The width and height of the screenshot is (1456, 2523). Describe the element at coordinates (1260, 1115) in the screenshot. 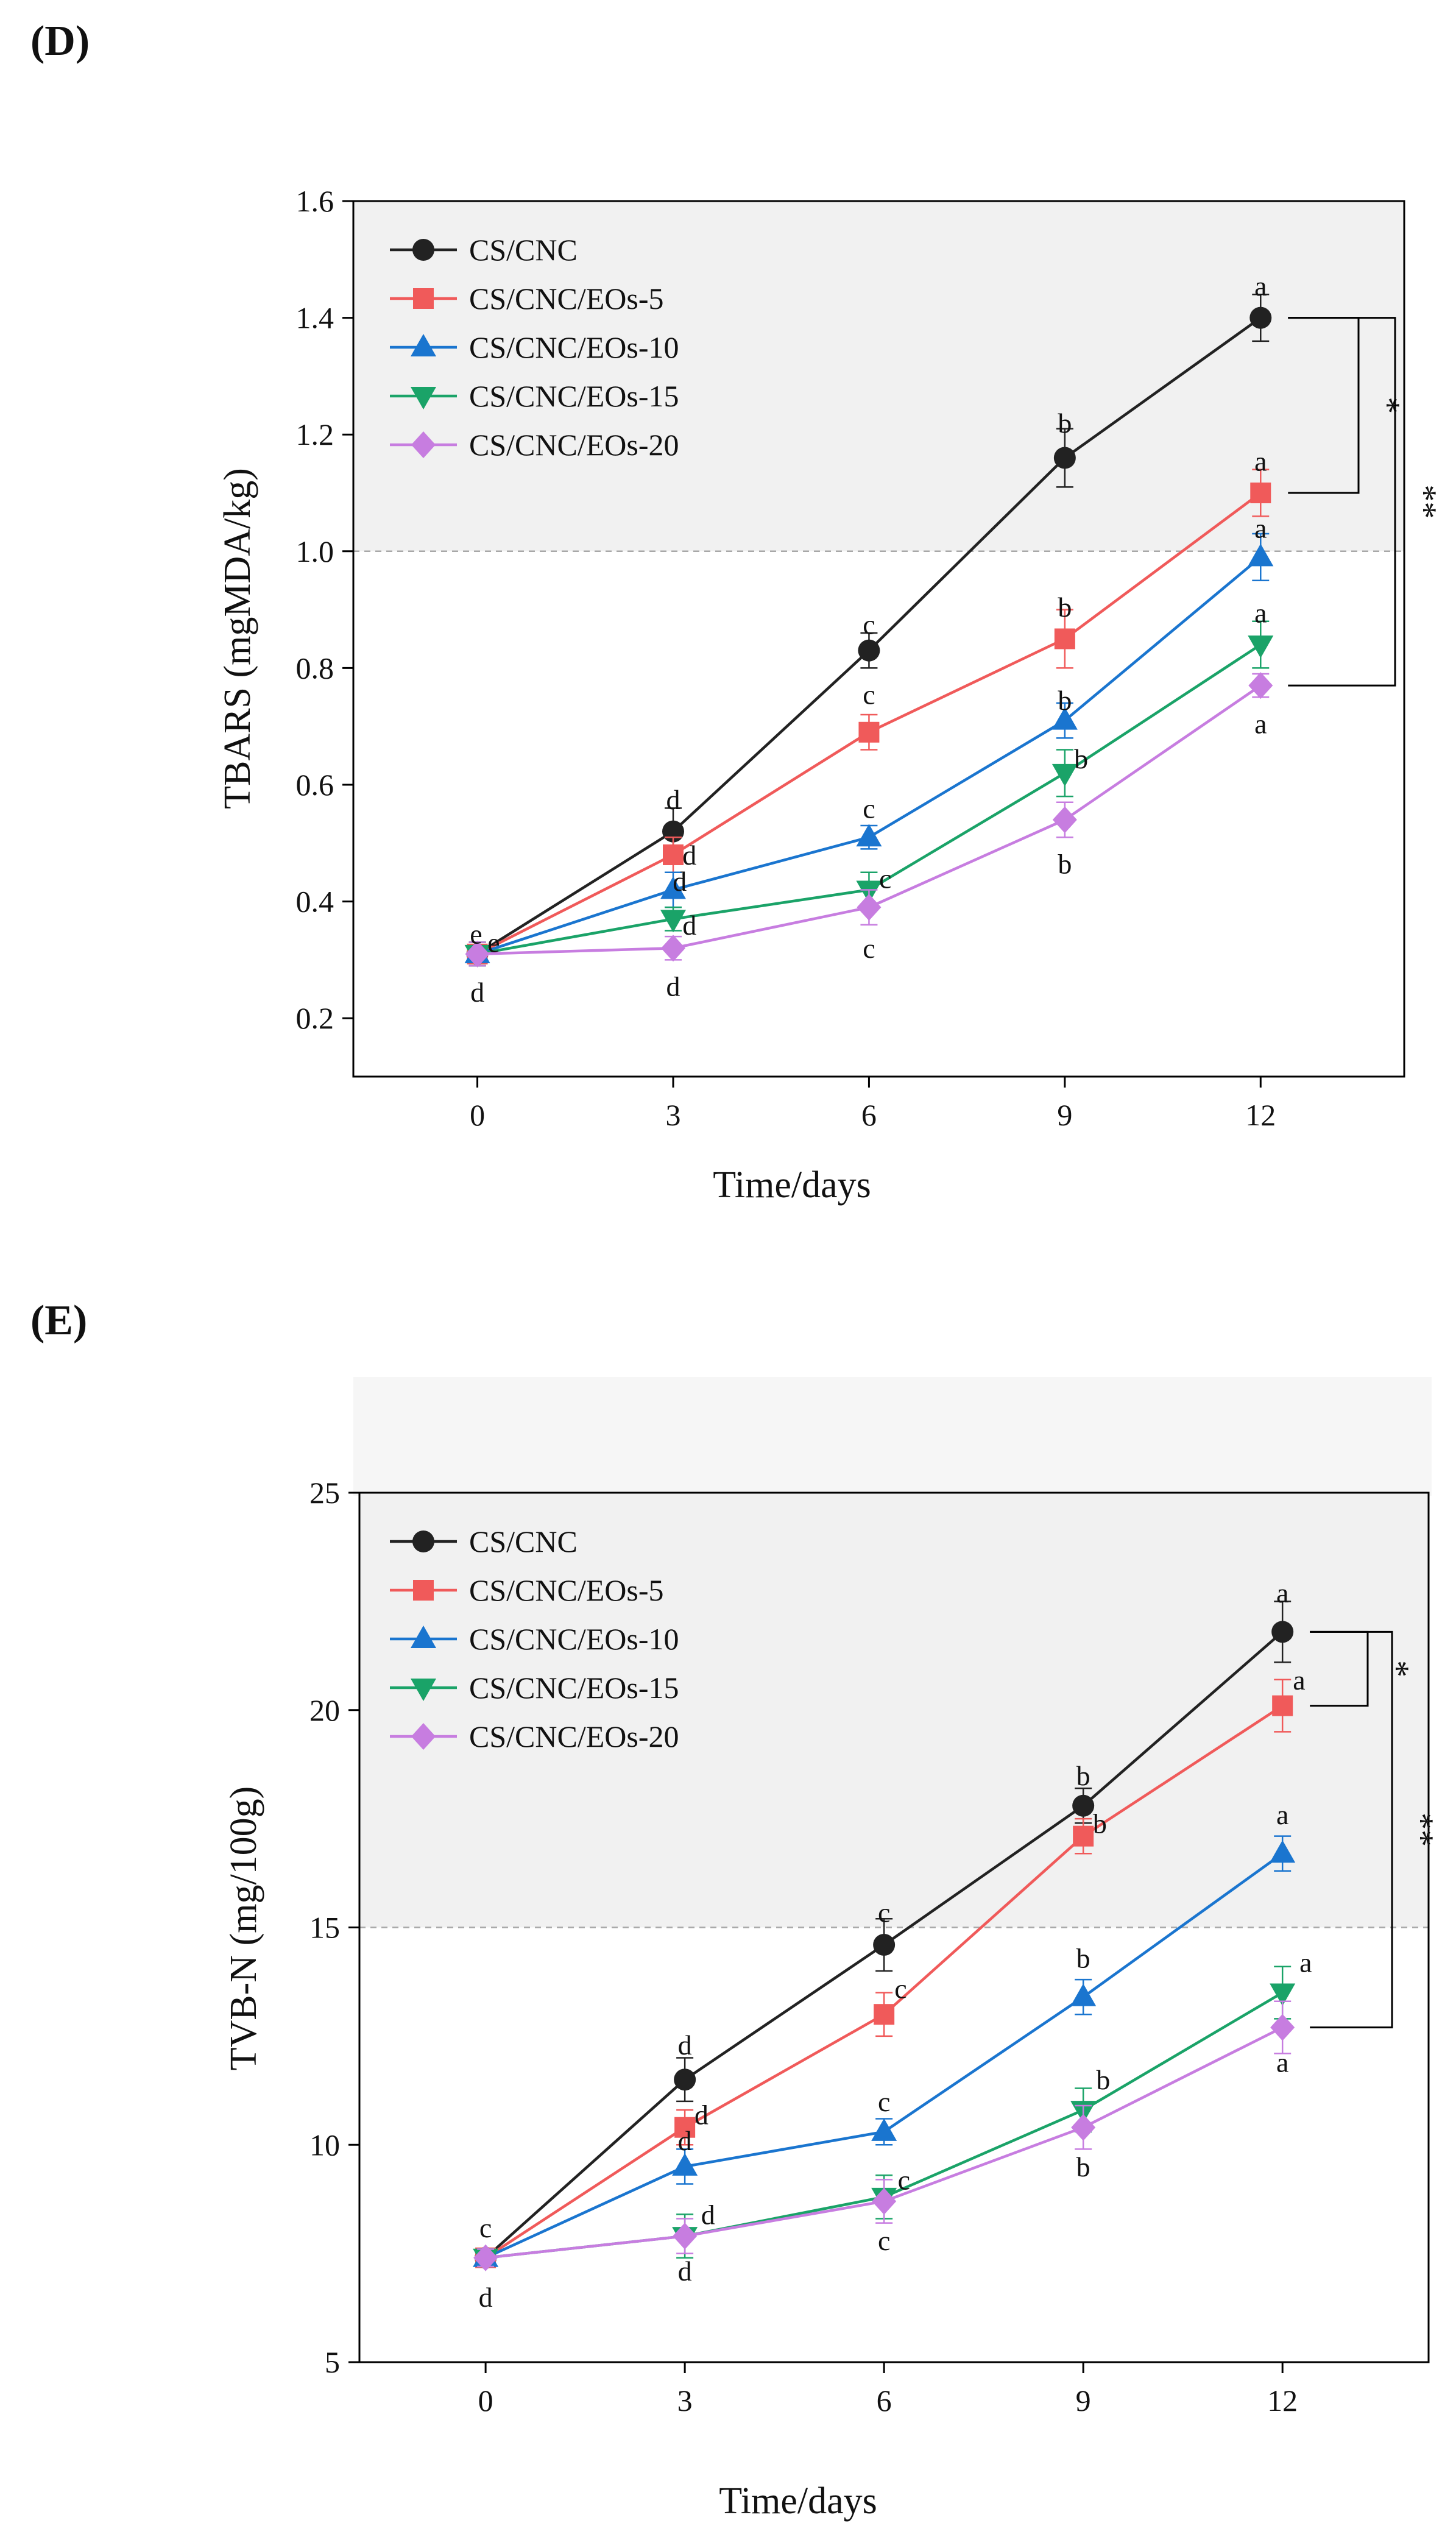

I see `panel-d-x-tick-label: 12` at that location.